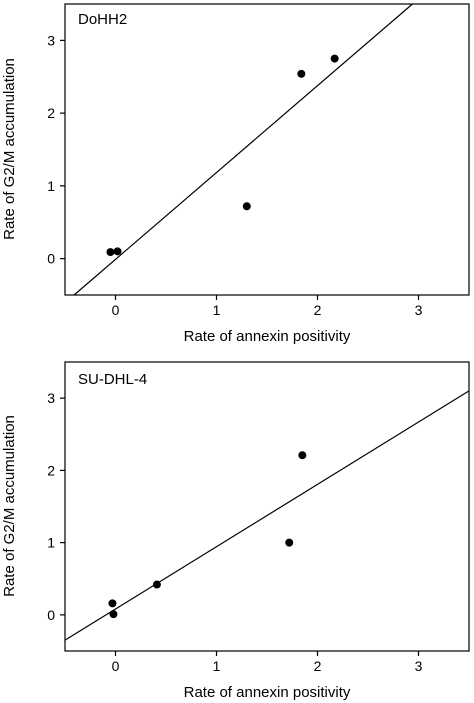 The image size is (474, 703). What do you see at coordinates (112, 379) in the screenshot?
I see `panel-title: SU-DHL-4` at bounding box center [112, 379].